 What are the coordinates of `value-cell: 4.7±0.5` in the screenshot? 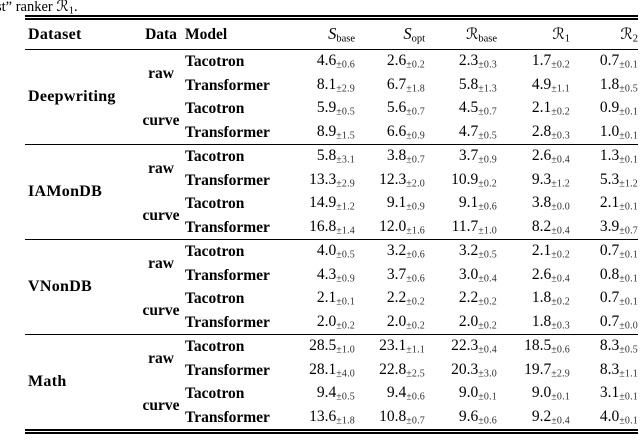 It's located at (461, 133).